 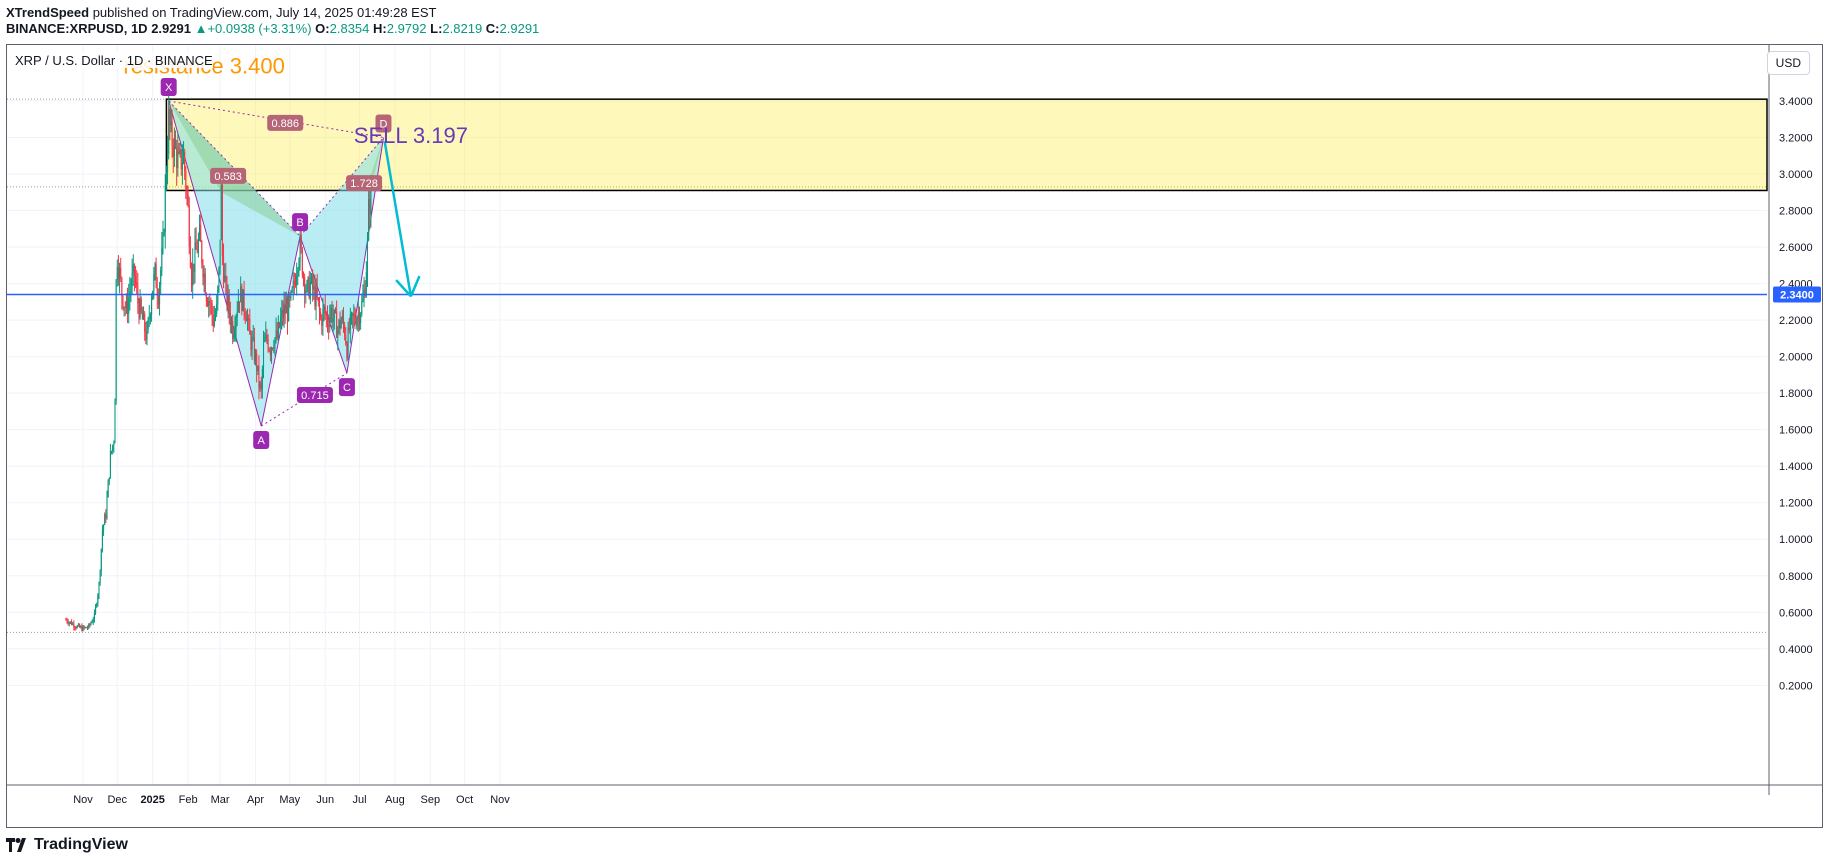 What do you see at coordinates (500, 800) in the screenshot?
I see `x-tick-label: Nov` at bounding box center [500, 800].